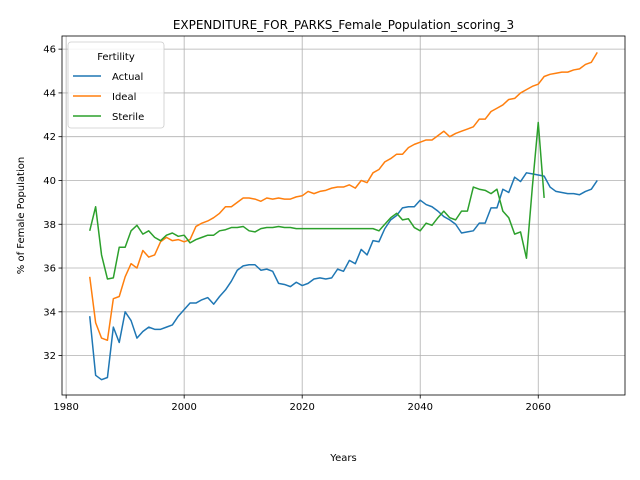 The height and width of the screenshot is (480, 640). What do you see at coordinates (49, 181) in the screenshot?
I see `y-tick-label: 40` at bounding box center [49, 181].